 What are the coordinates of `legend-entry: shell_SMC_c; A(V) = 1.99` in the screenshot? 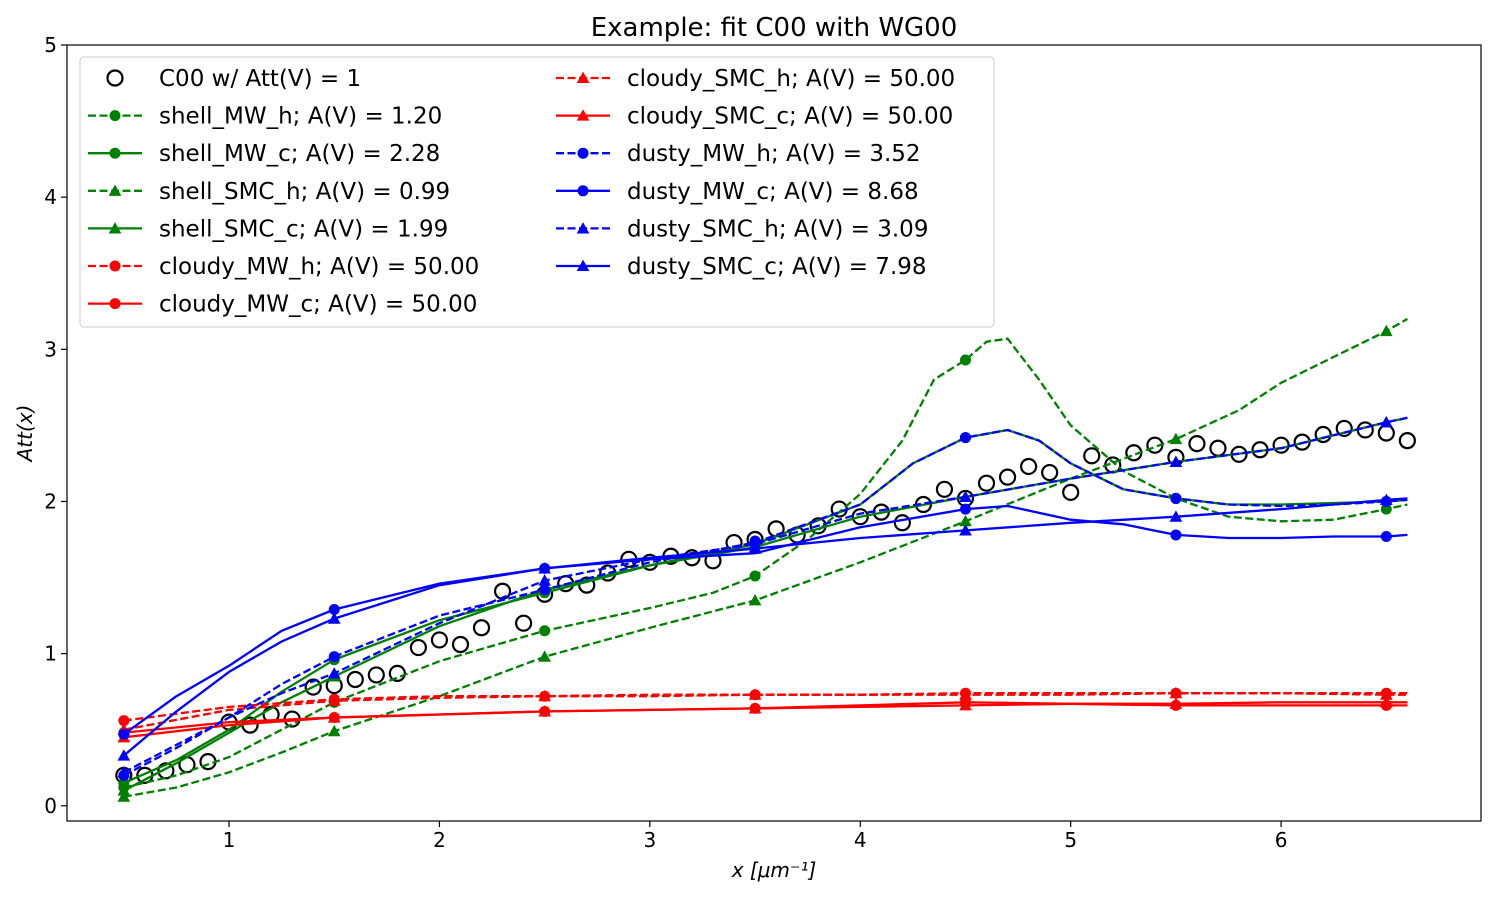 It's located at (268, 229).